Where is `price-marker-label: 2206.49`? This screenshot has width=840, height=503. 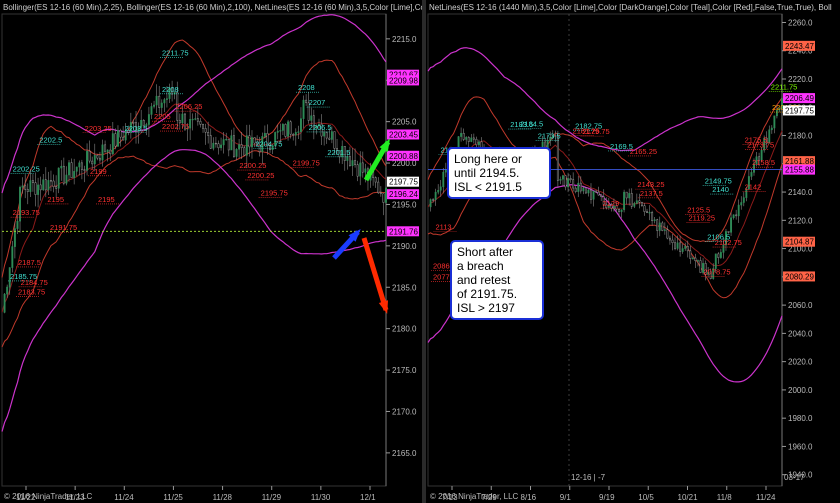 price-marker-label: 2206.49 is located at coordinates (799, 98).